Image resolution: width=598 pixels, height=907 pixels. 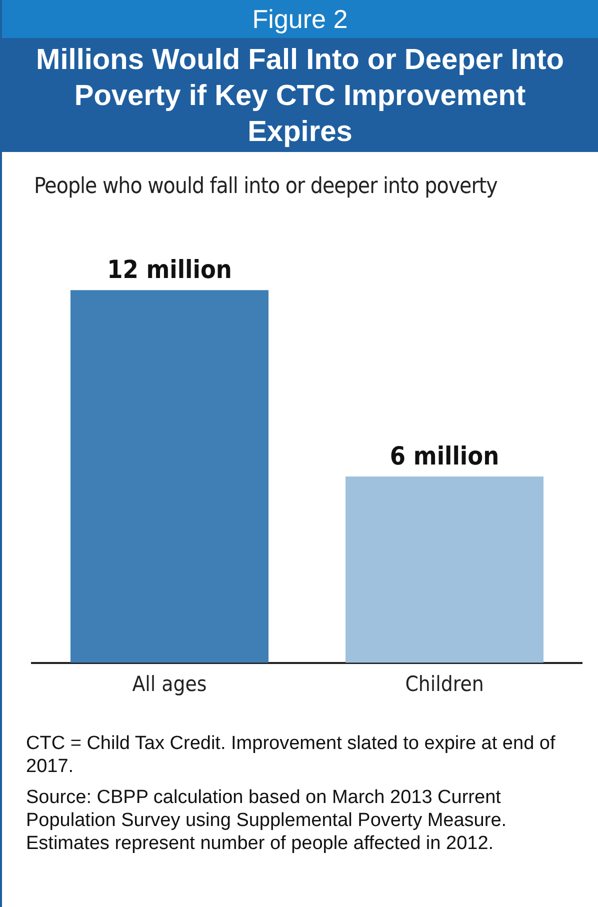 I want to click on caption: Figure 2, so click(x=300, y=19).